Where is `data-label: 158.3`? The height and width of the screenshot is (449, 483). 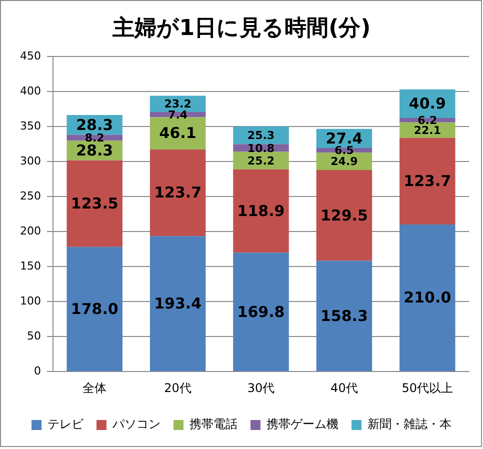 data-label: 158.3 is located at coordinates (344, 315).